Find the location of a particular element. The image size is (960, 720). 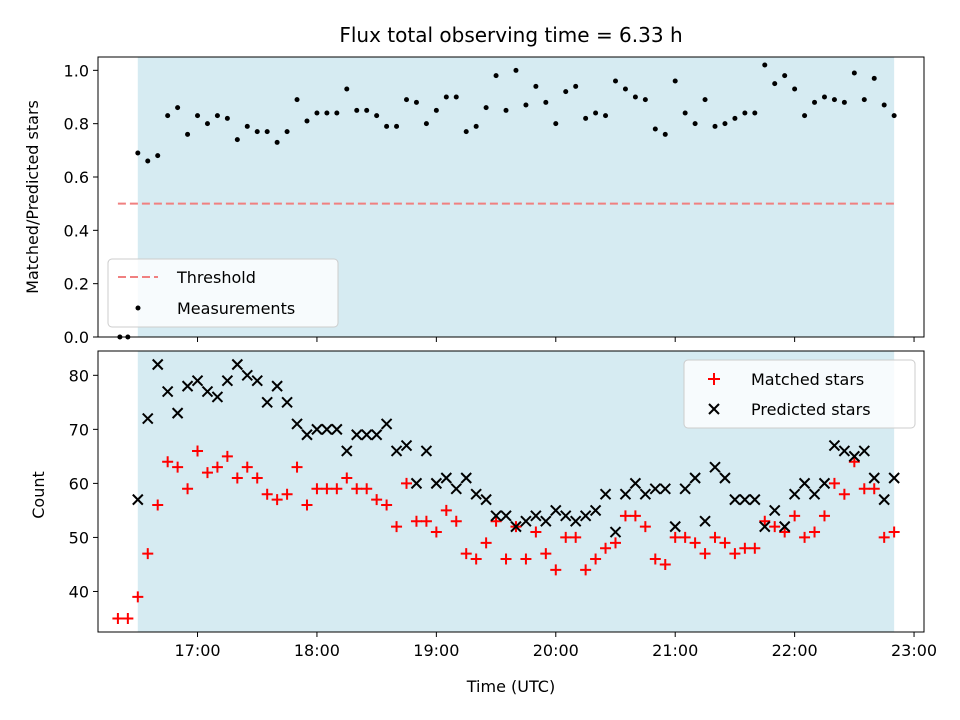

y-tick-label: 0.4 is located at coordinates (76, 230).